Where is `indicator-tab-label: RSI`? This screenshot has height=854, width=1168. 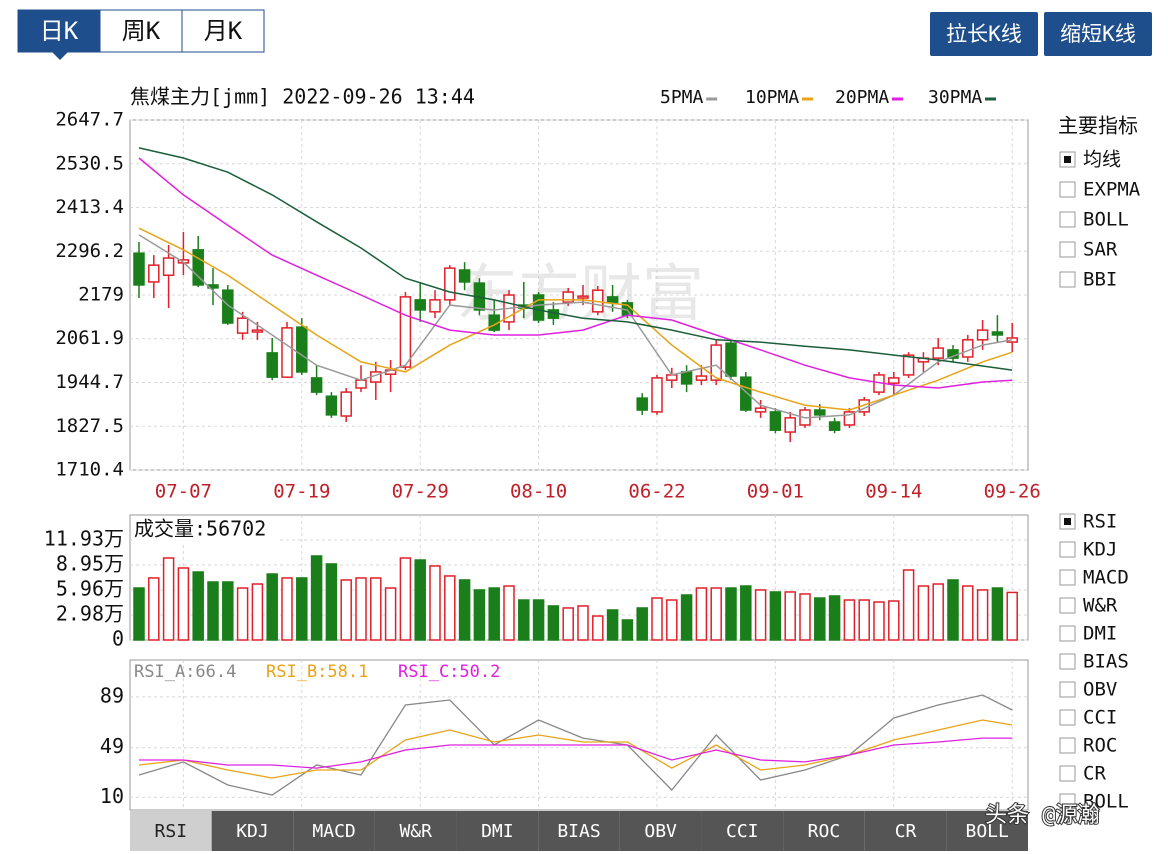 indicator-tab-label: RSI is located at coordinates (171, 831).